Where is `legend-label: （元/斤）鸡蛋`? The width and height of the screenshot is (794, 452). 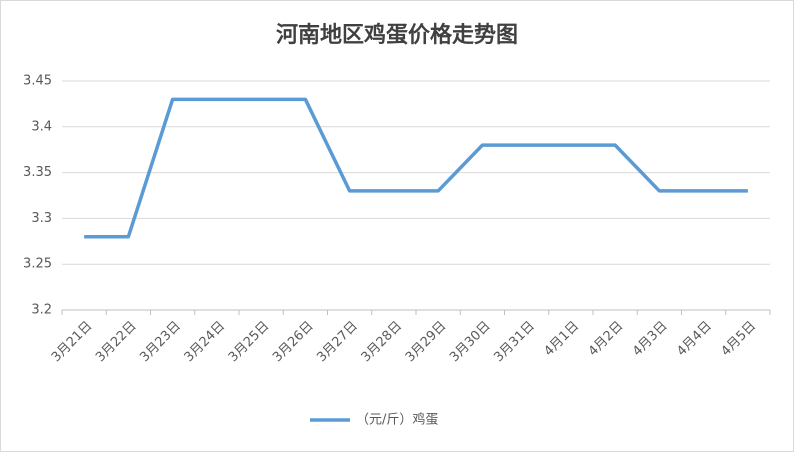 legend-label: （元/斤）鸡蛋 is located at coordinates (397, 420).